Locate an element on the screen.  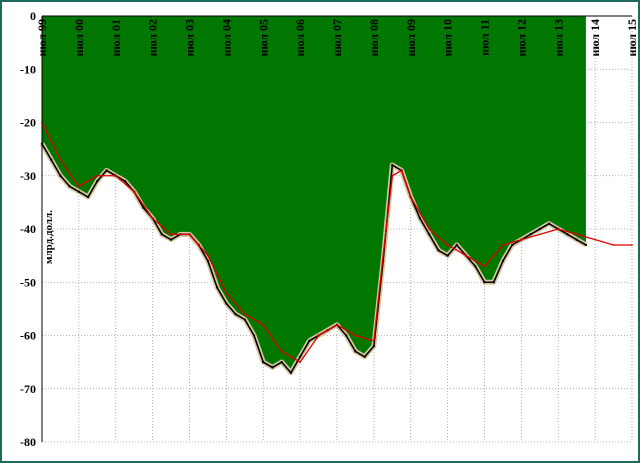
y-tick-label: -80 is located at coordinates (28, 442).